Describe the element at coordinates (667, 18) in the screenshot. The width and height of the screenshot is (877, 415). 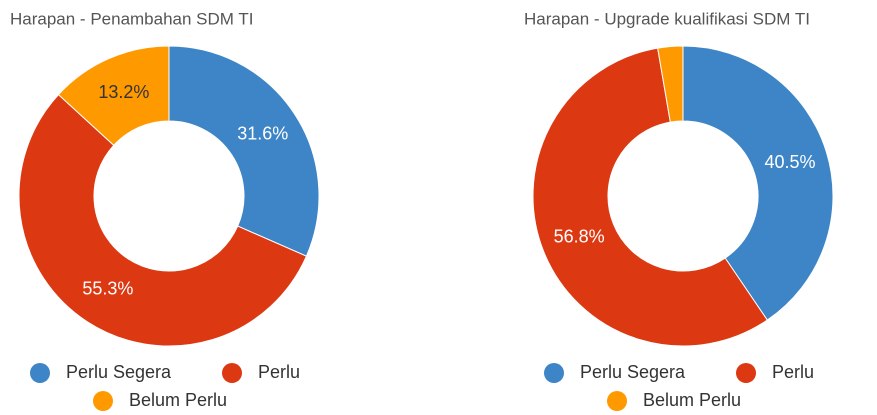
I see `chart-title: Harapan - Upgrade kualifikasi SDM TI` at that location.